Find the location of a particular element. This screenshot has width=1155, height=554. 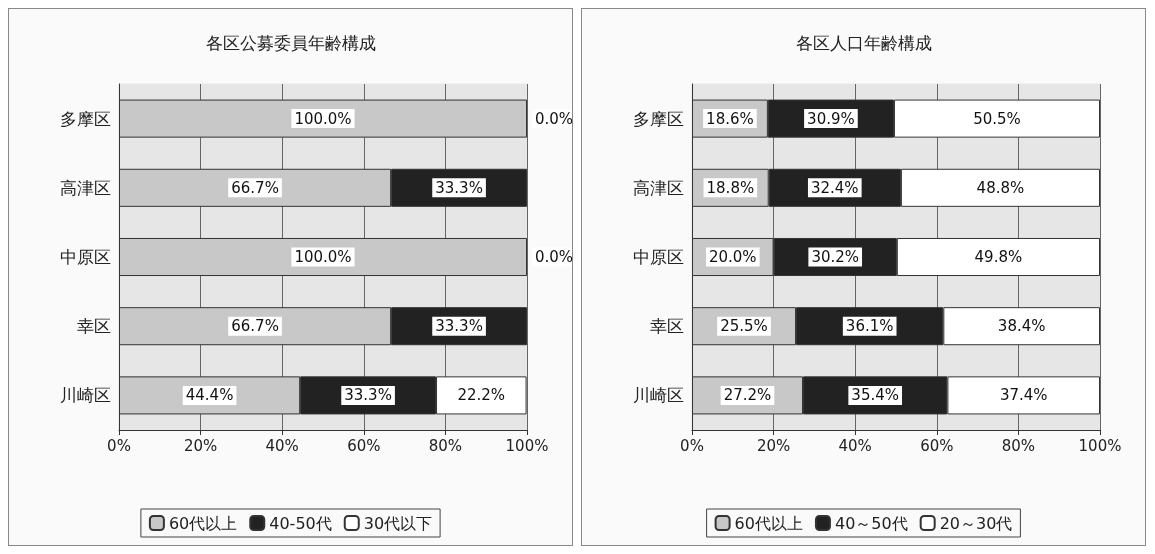

data-label: 25.5% is located at coordinates (744, 326).